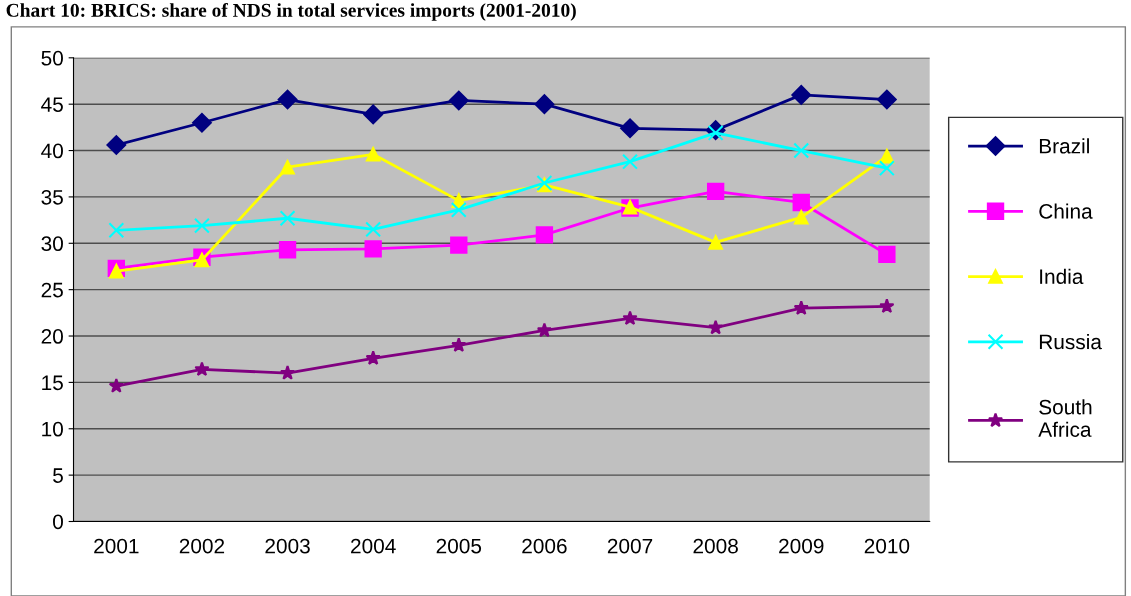 The image size is (1131, 596). Describe the element at coordinates (801, 546) in the screenshot. I see `x-tick-label: 2009` at that location.